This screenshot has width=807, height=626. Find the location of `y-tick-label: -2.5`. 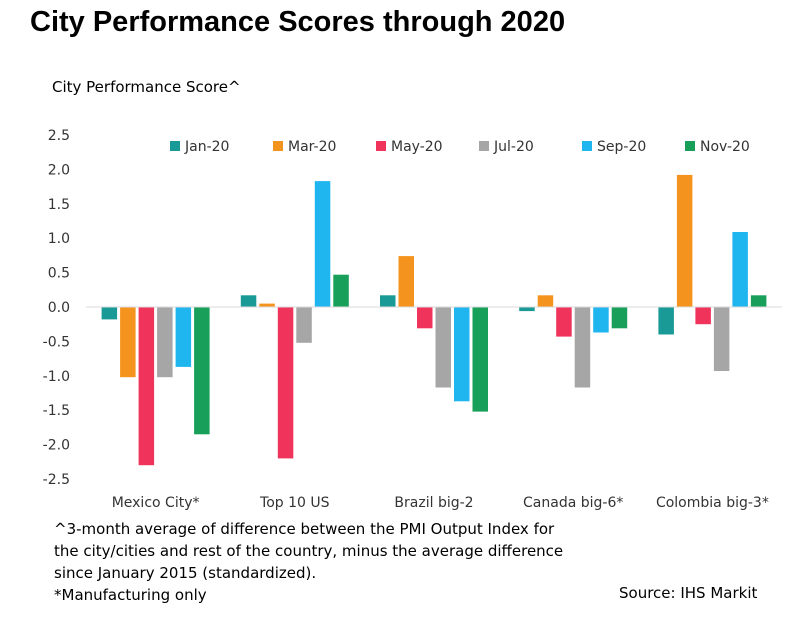

y-tick-label: -2.5 is located at coordinates (56, 480).